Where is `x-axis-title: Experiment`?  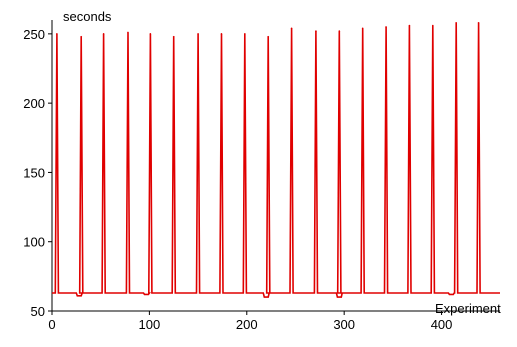
x-axis-title: Experiment is located at coordinates (468, 308).